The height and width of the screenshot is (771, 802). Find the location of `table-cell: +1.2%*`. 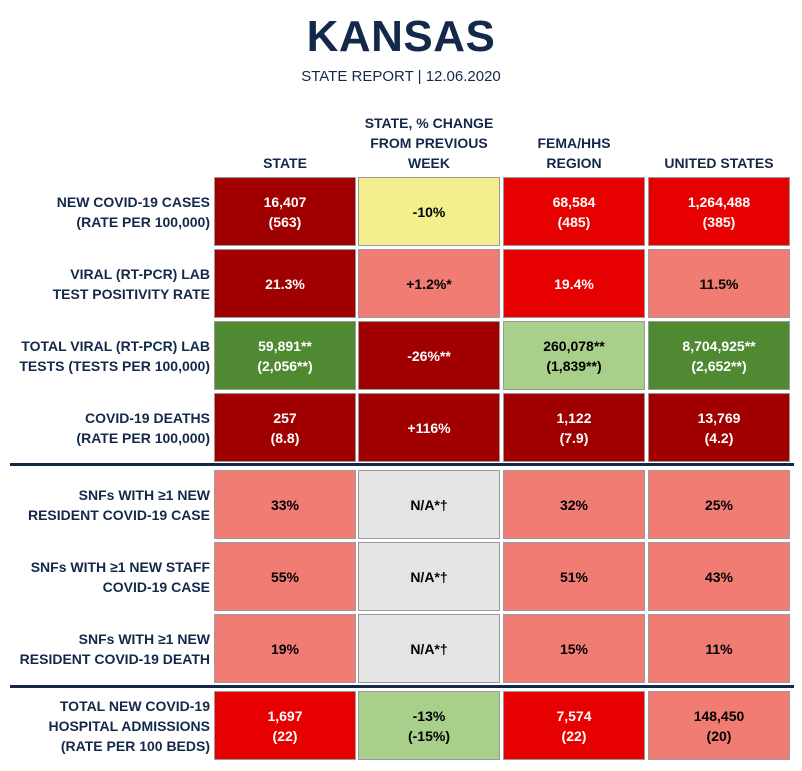

table-cell: +1.2%* is located at coordinates (429, 283).